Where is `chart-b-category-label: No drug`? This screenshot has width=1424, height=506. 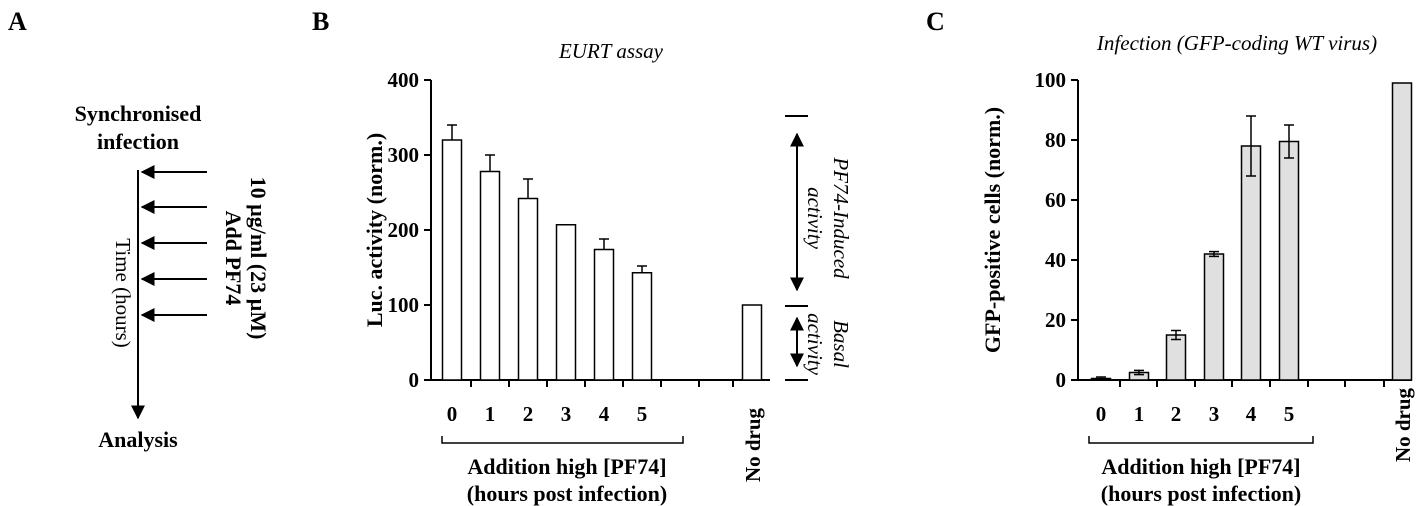
chart-b-category-label: No drug is located at coordinates (753, 444).